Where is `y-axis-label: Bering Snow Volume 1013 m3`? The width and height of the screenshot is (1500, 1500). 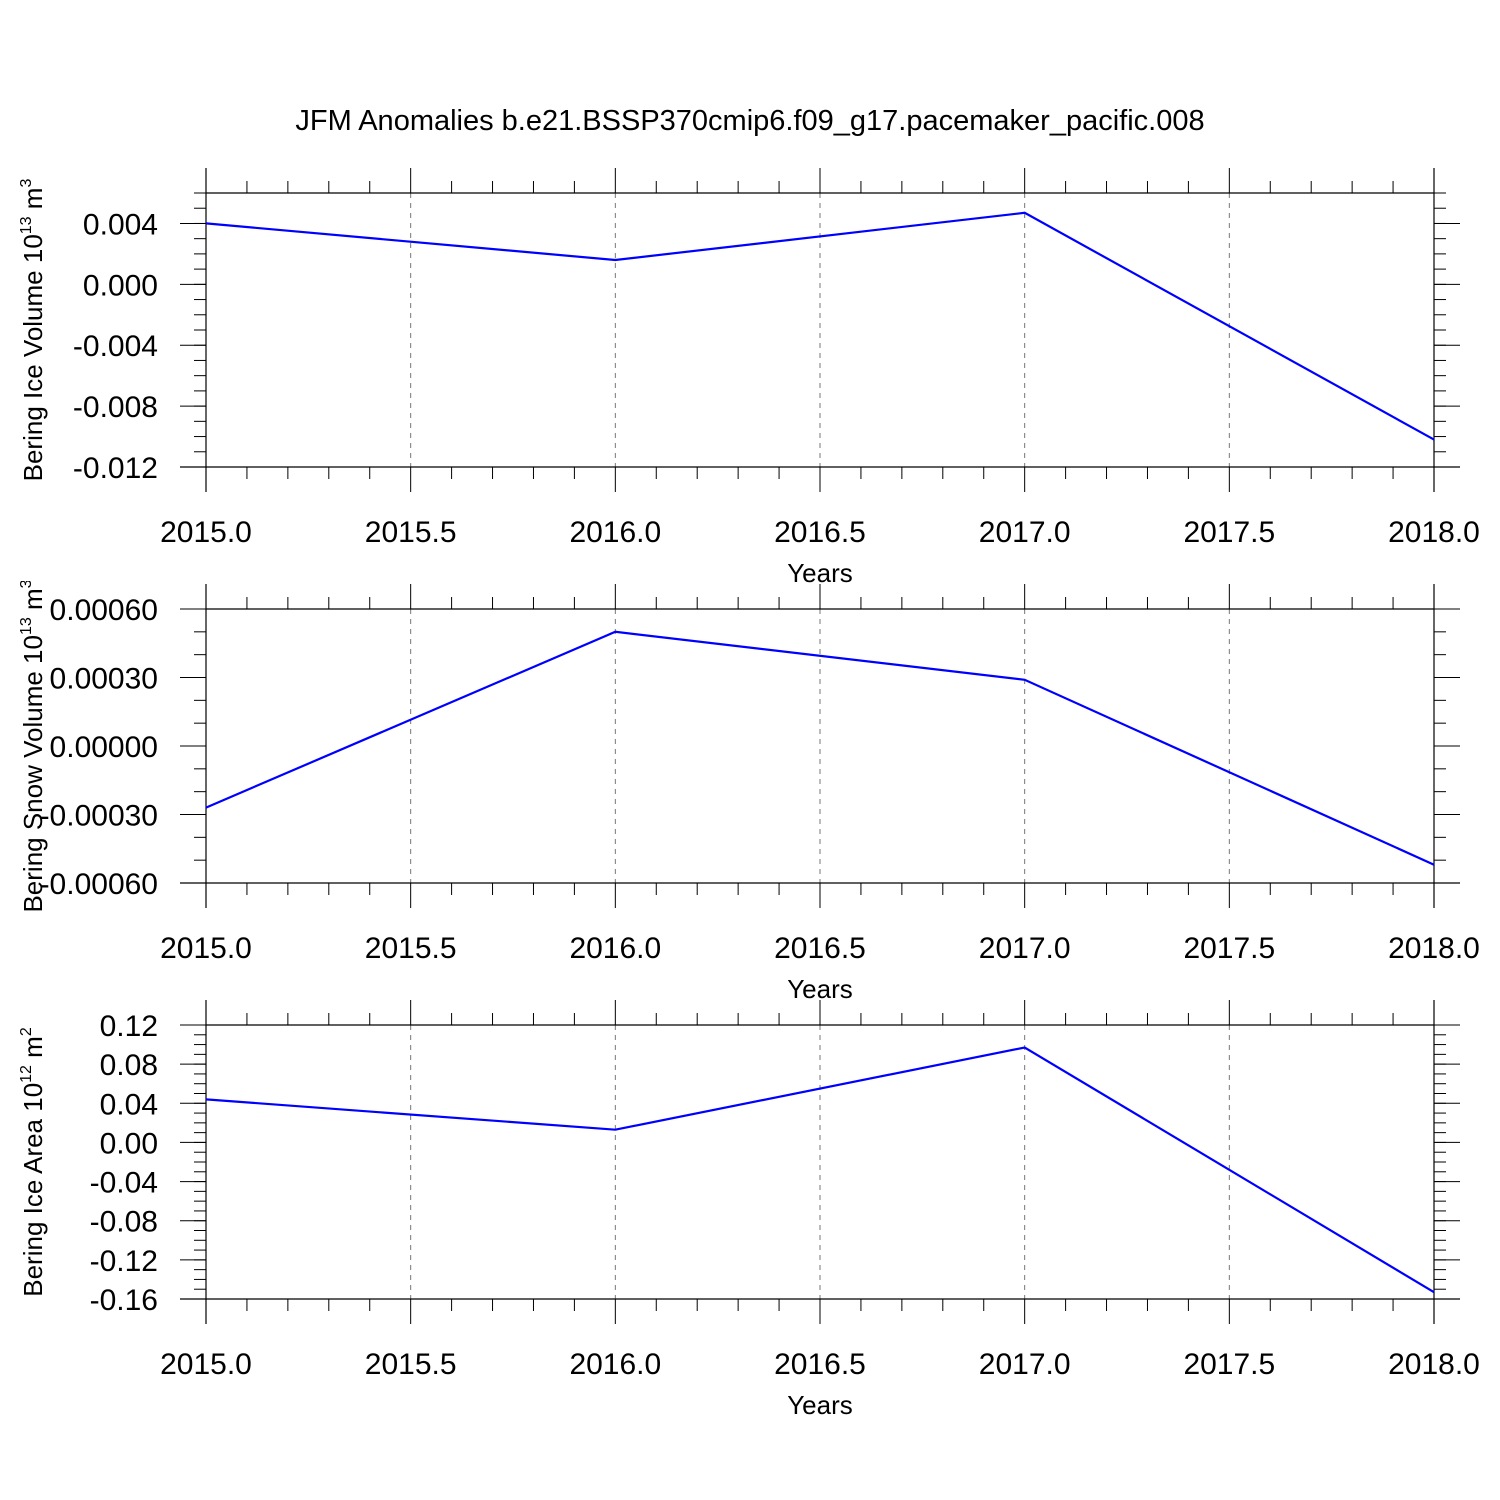 y-axis-label: Bering Snow Volume 1013 m3 is located at coordinates (33, 745).